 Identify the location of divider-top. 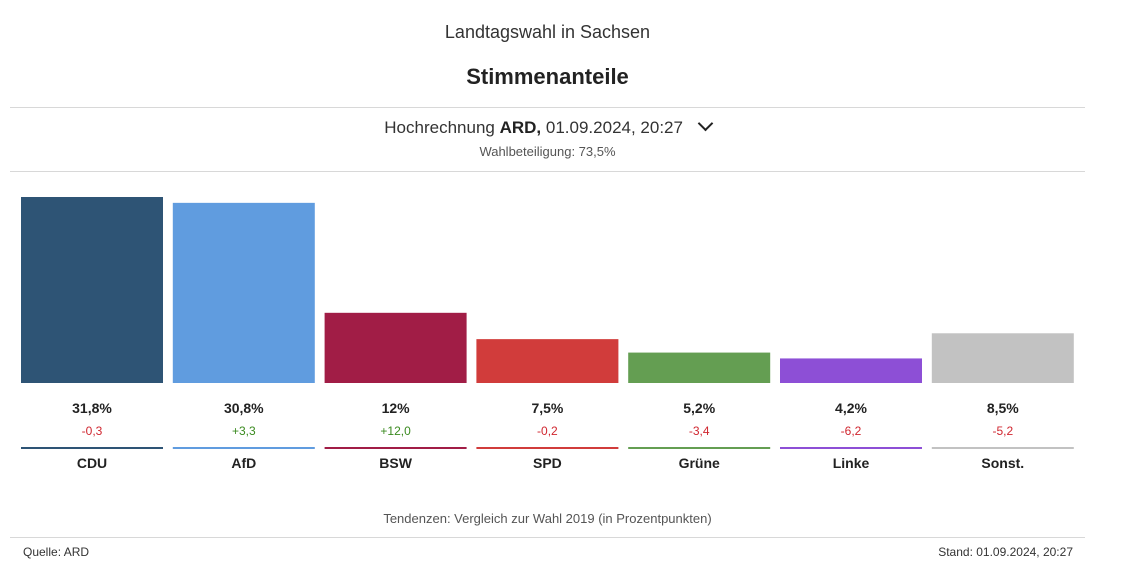
(547, 107).